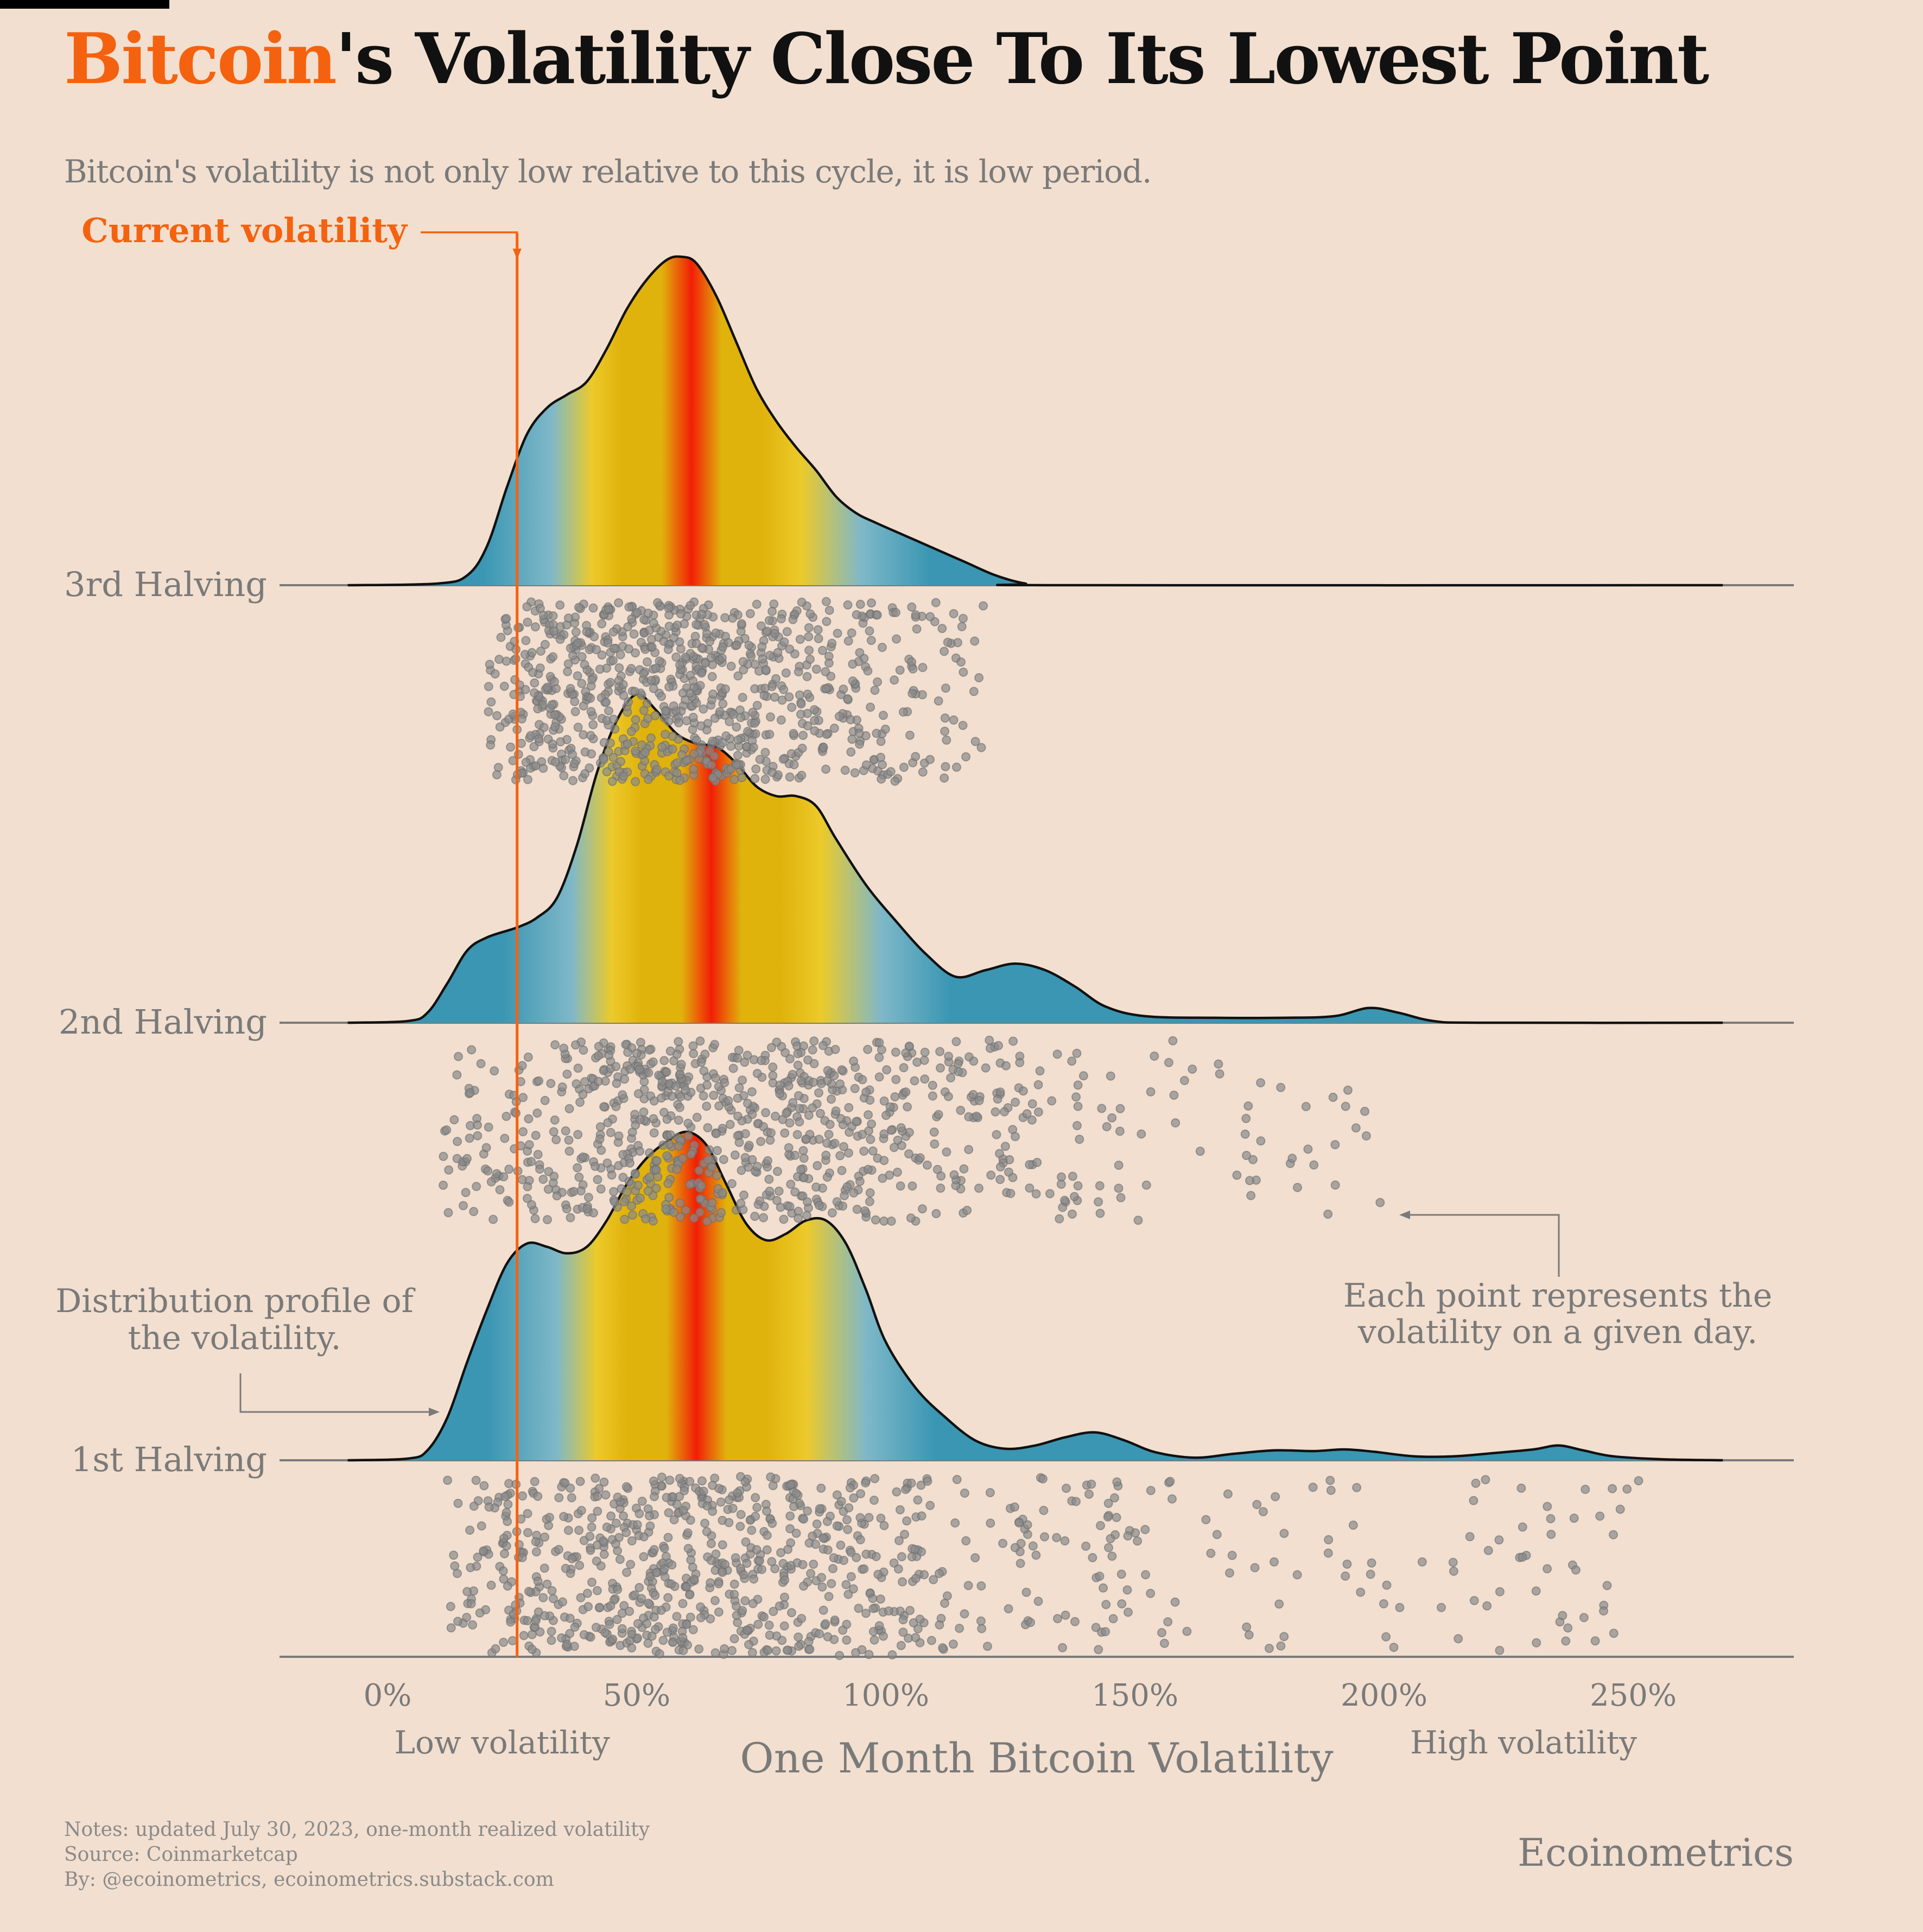 The image size is (1923, 1932). What do you see at coordinates (517, 254) in the screenshot?
I see `current-volatility-arrowhead` at bounding box center [517, 254].